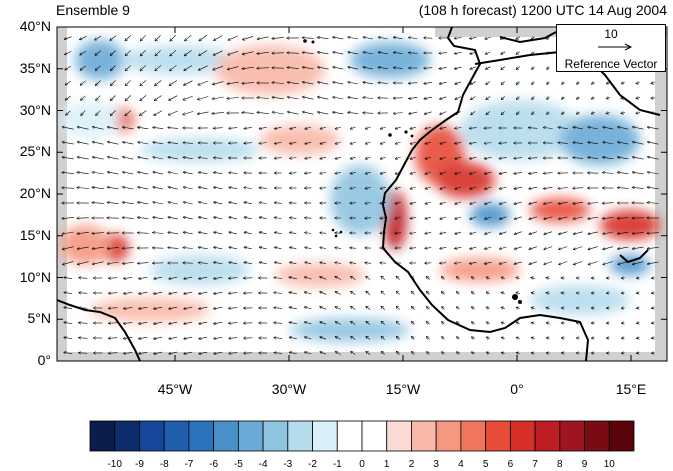  What do you see at coordinates (631, 389) in the screenshot?
I see `longitude-label: 15°E` at bounding box center [631, 389].